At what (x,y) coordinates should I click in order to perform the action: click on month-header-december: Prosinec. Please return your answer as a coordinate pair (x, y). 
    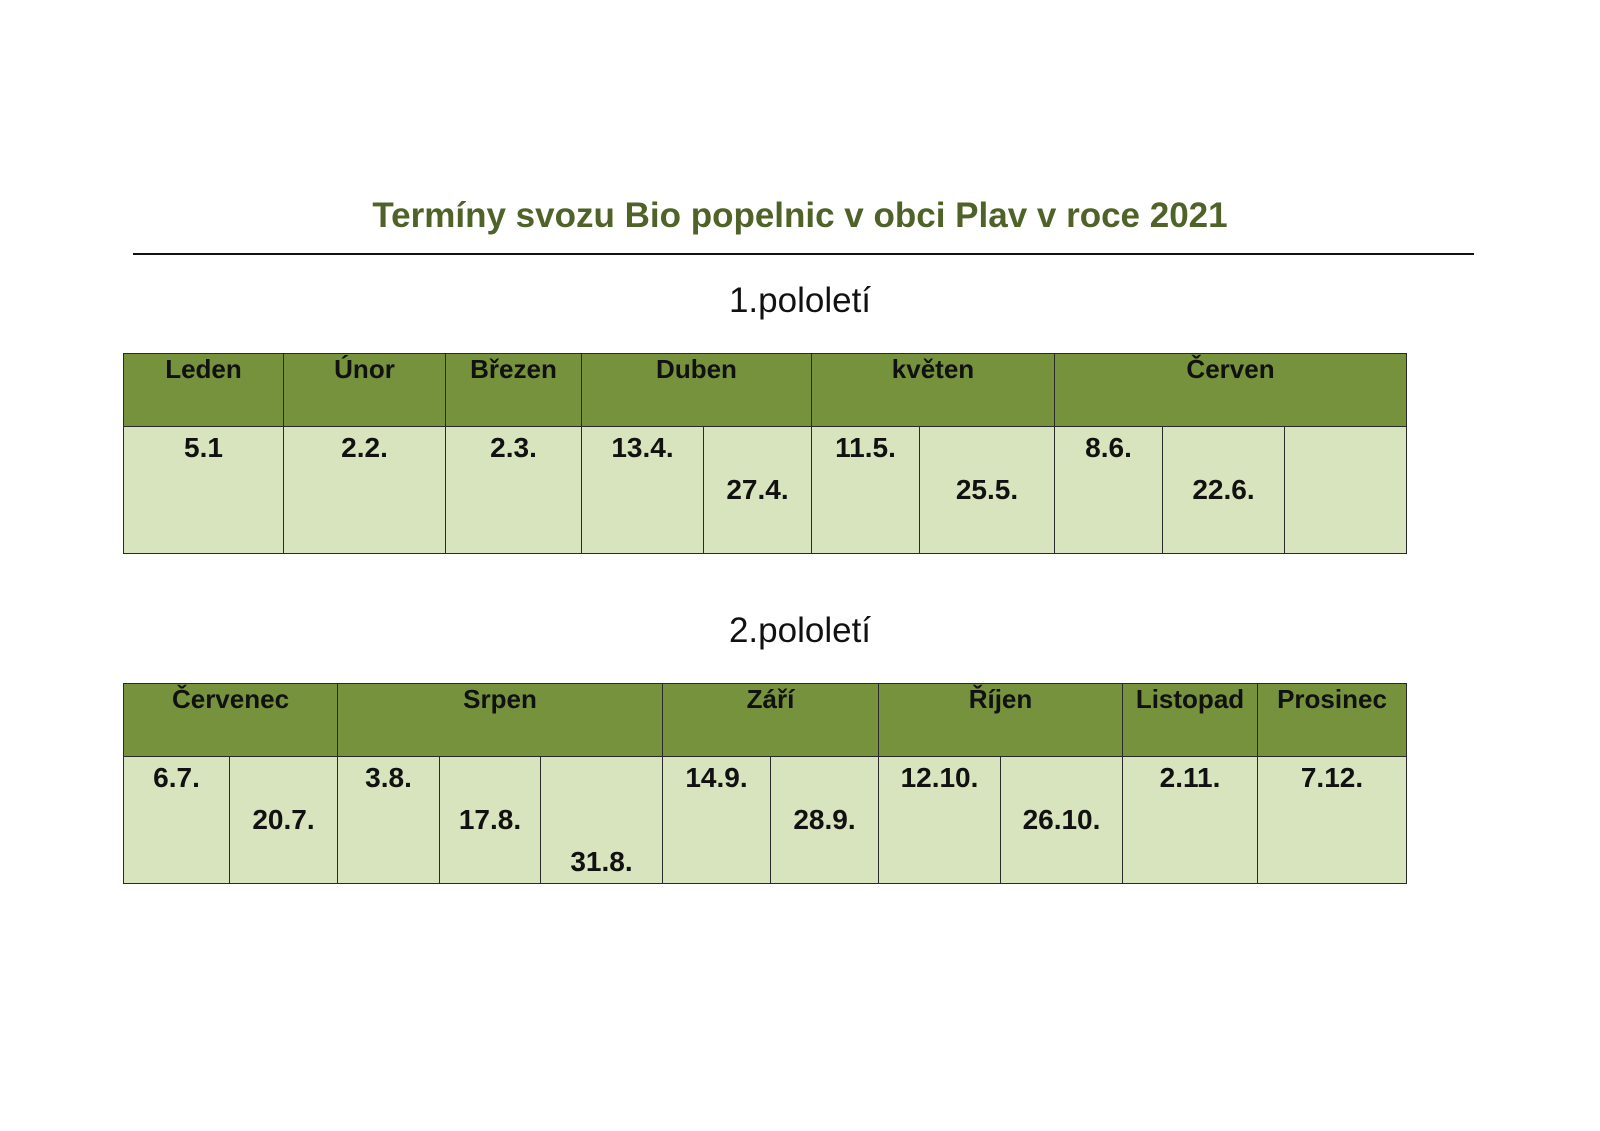
    Looking at the image, I should click on (1332, 720).